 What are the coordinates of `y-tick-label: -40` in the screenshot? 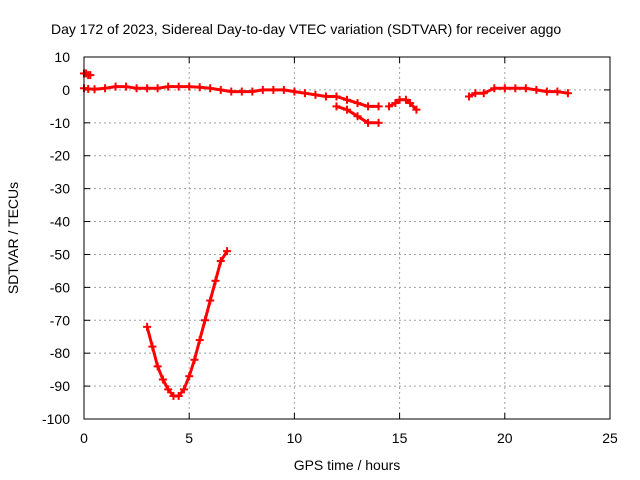 It's located at (60, 222).